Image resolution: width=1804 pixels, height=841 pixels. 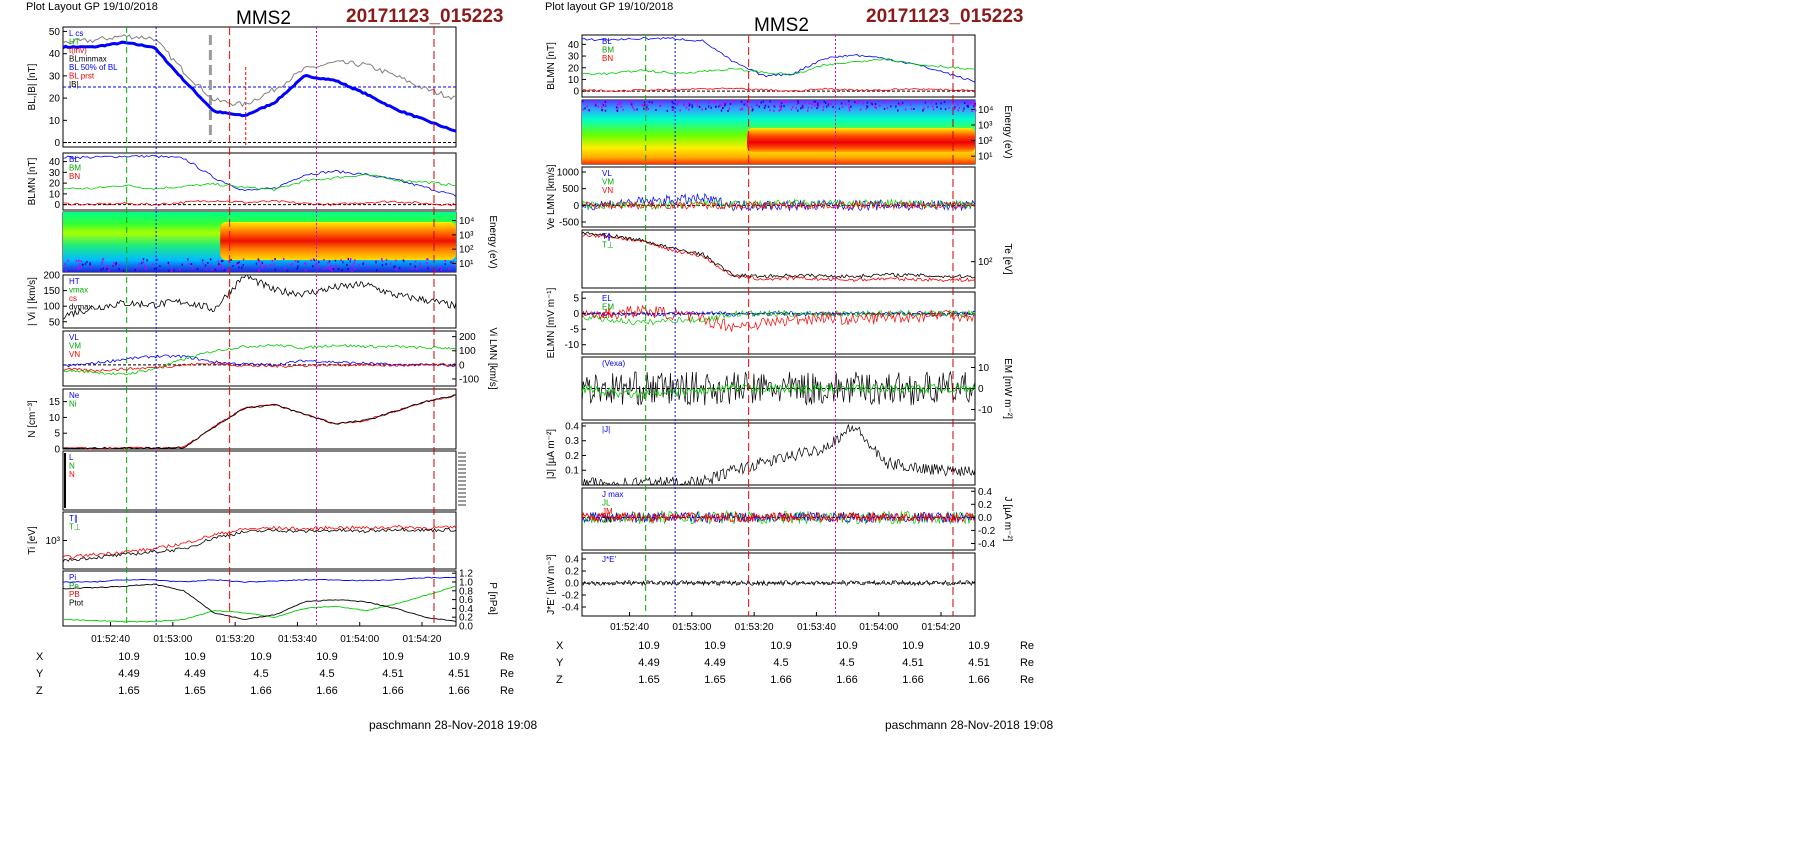 I want to click on left-panel-frame, so click(x=259, y=181).